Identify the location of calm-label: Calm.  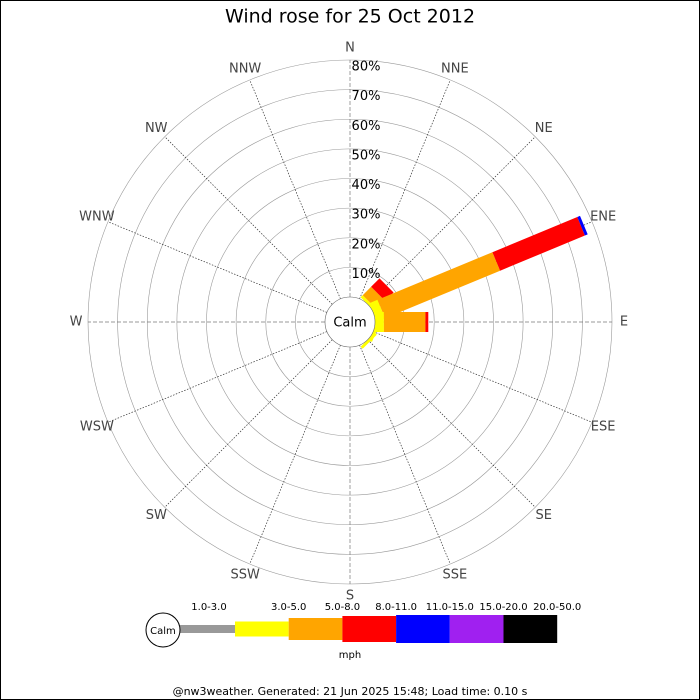
(349, 323).